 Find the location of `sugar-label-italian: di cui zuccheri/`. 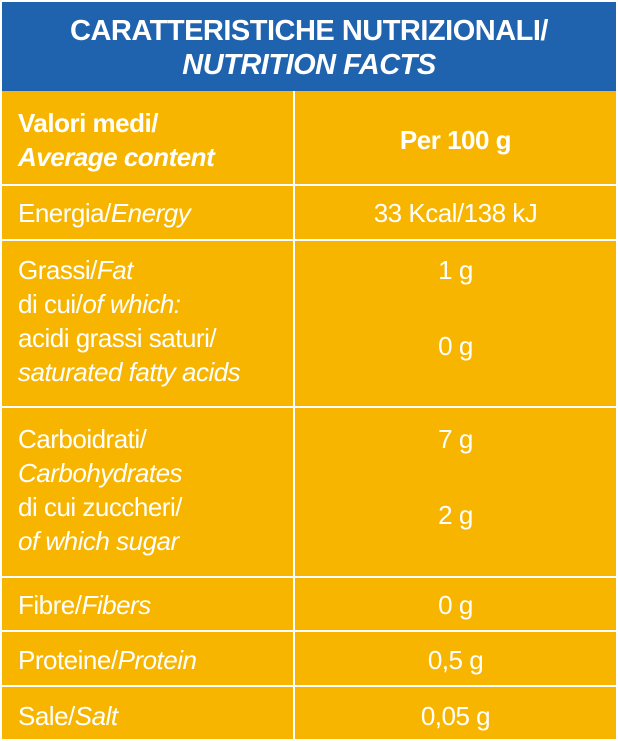

sugar-label-italian: di cui zuccheri/ is located at coordinates (100, 507).